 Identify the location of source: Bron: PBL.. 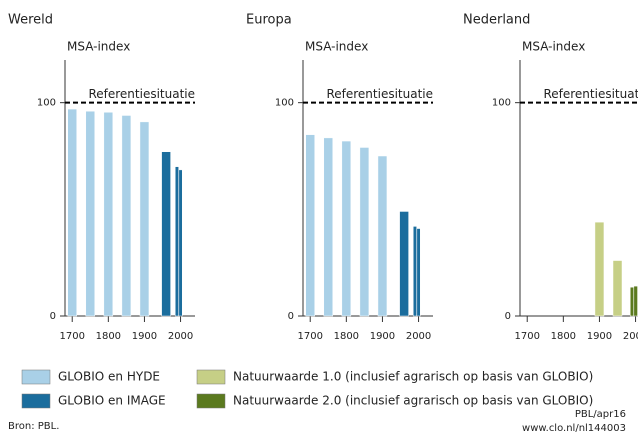
(33, 426).